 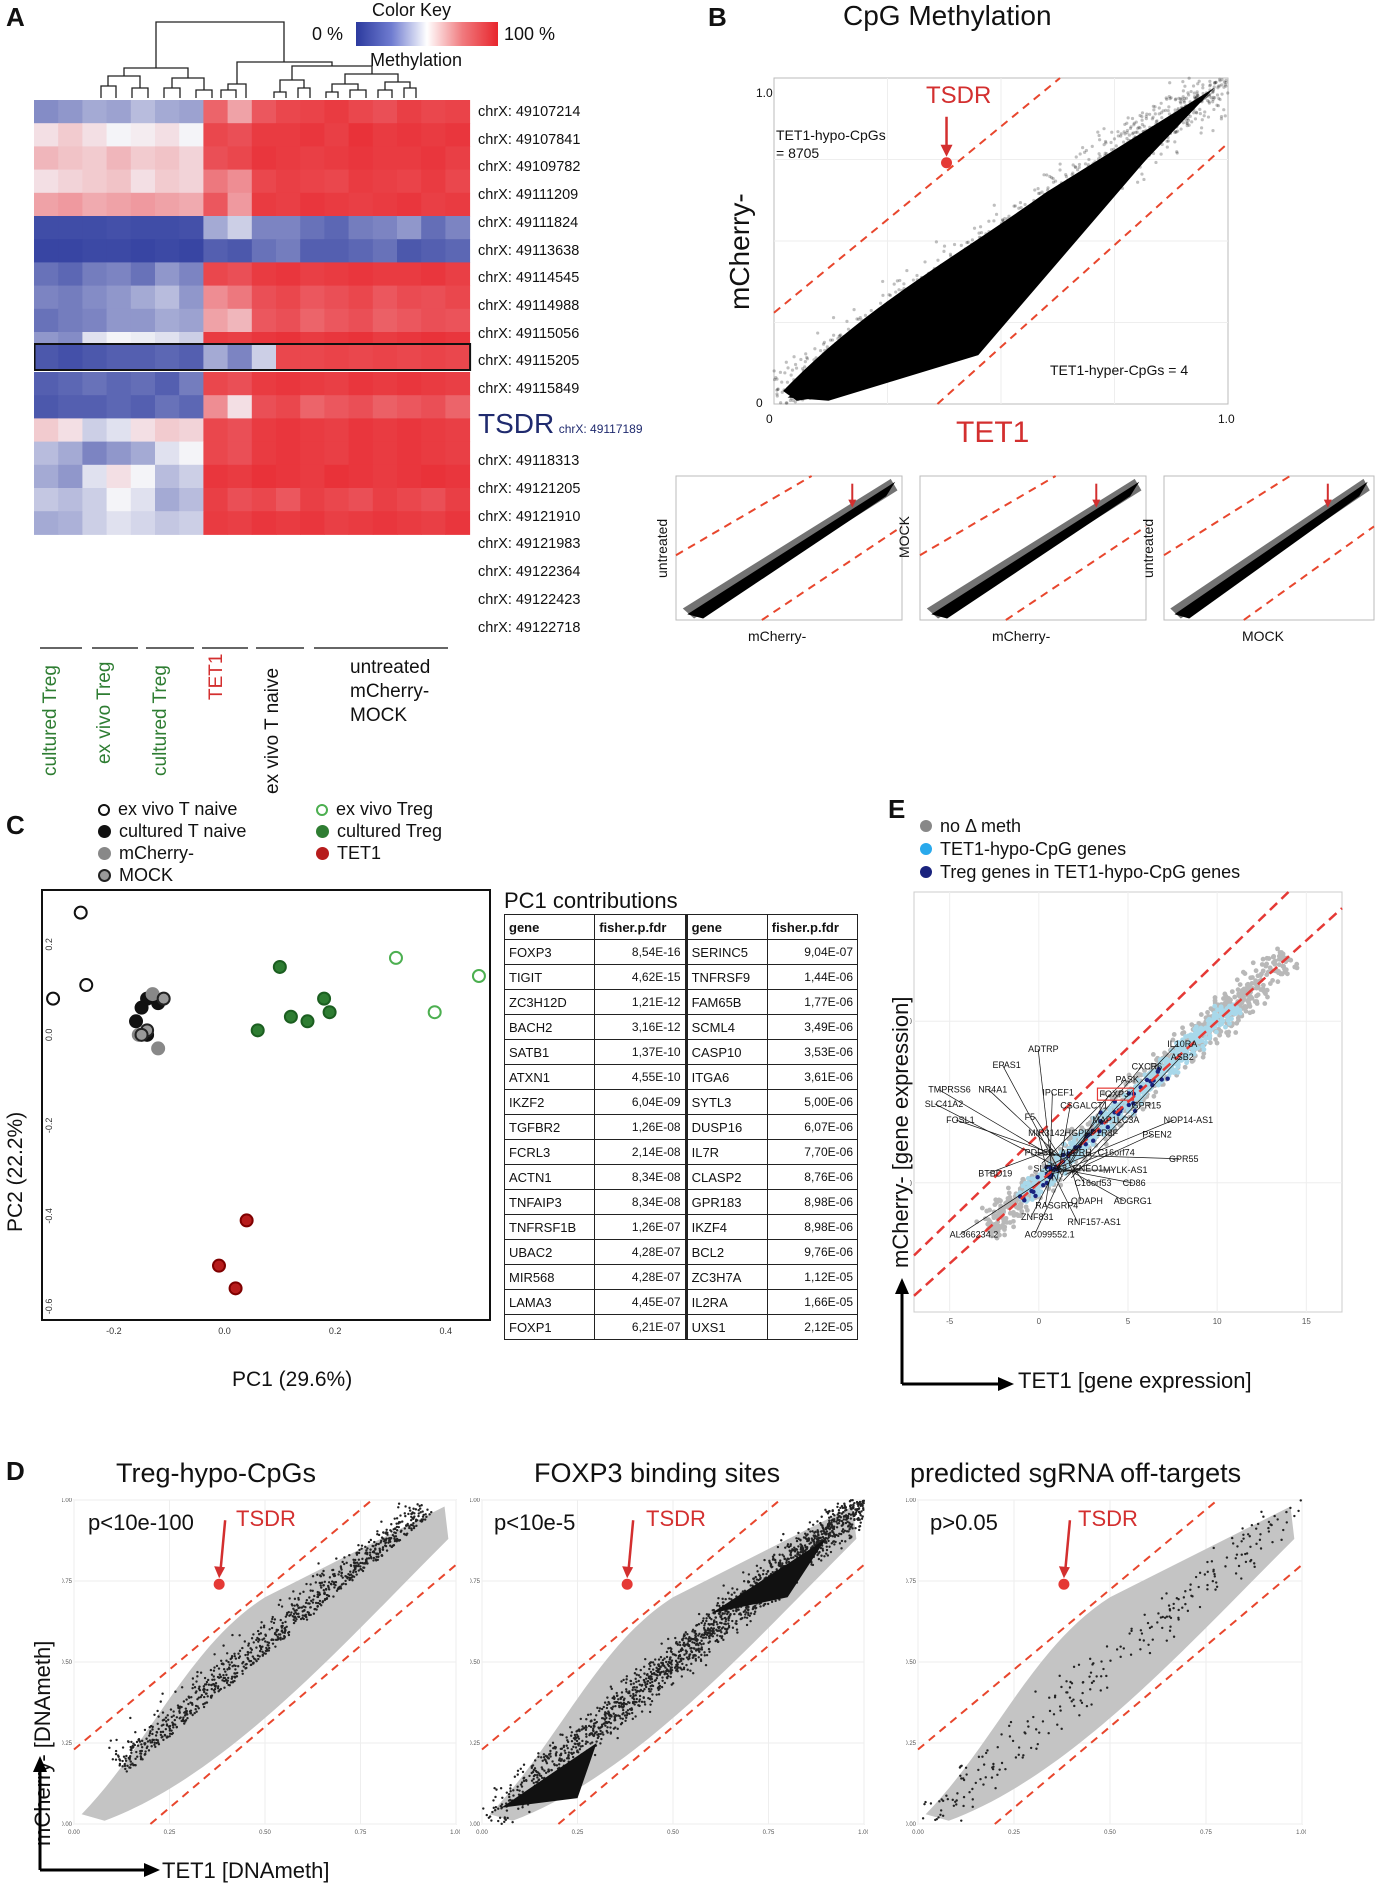 What do you see at coordinates (220, 1572) in the screenshot?
I see `tsdr-arrowhead` at bounding box center [220, 1572].